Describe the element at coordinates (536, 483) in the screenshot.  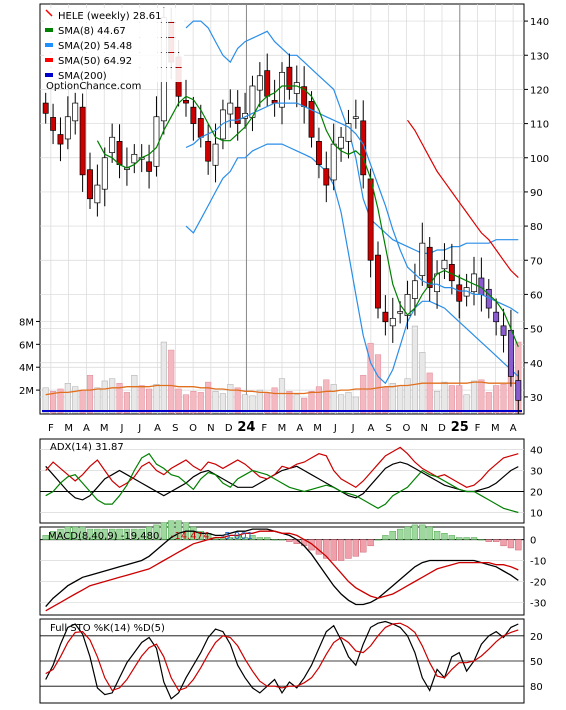
I see `adx-axis: 10 20 30 40` at that location.